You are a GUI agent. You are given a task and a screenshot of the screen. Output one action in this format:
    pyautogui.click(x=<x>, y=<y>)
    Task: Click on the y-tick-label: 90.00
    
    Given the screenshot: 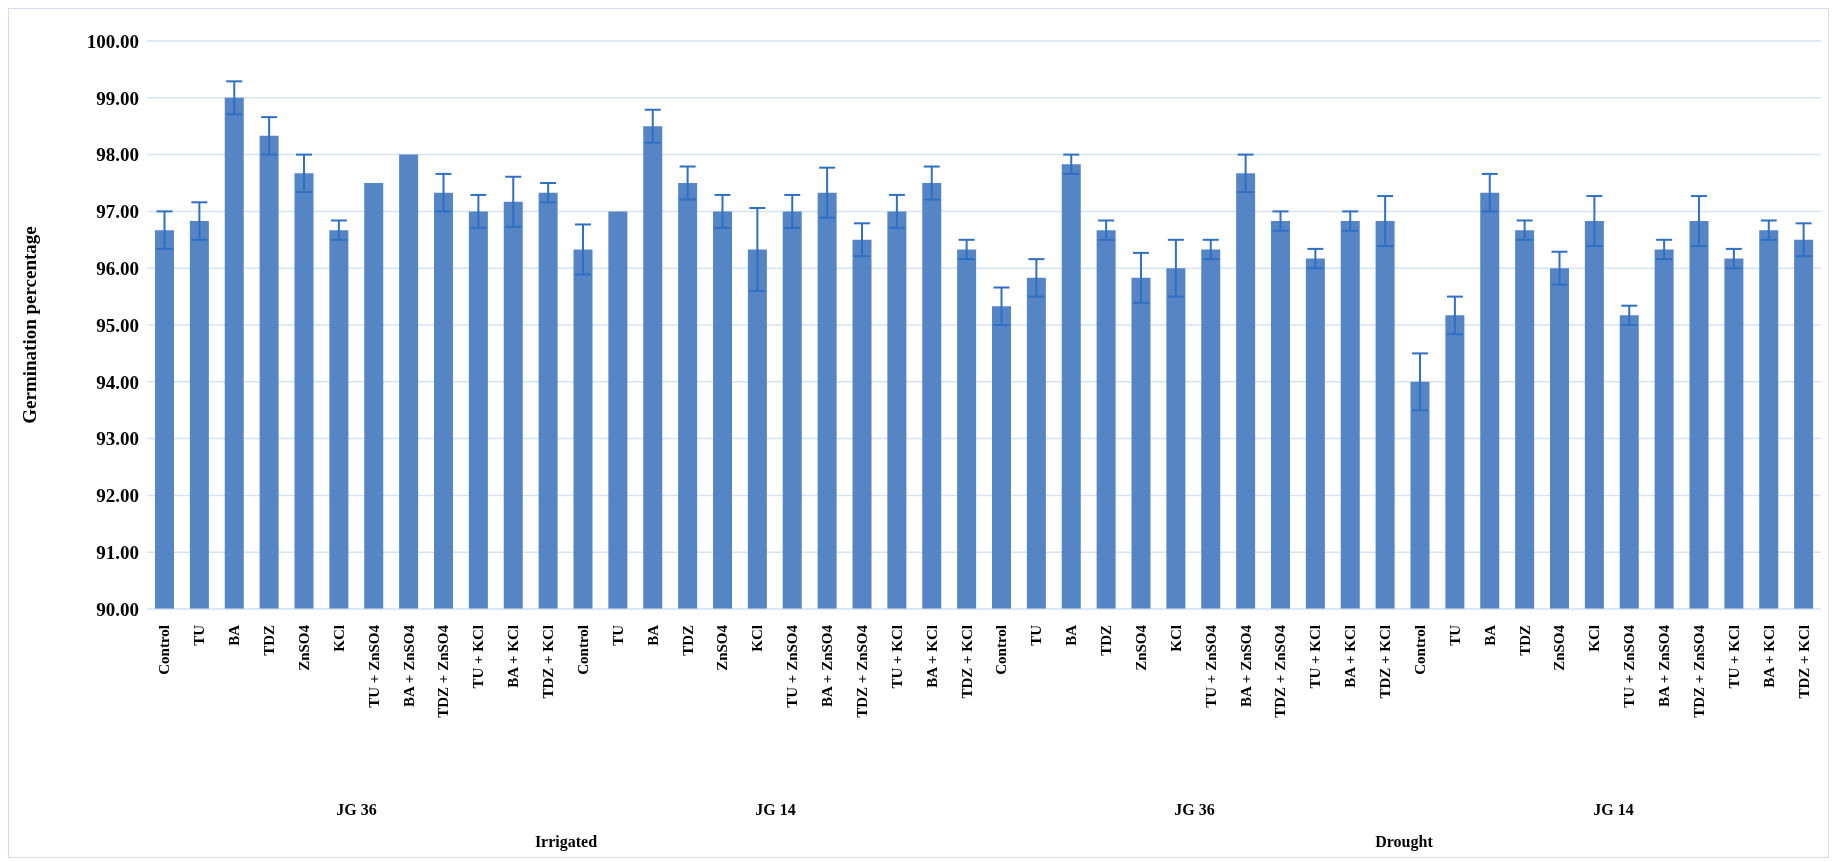 What is the action you would take?
    pyautogui.click(x=117, y=609)
    